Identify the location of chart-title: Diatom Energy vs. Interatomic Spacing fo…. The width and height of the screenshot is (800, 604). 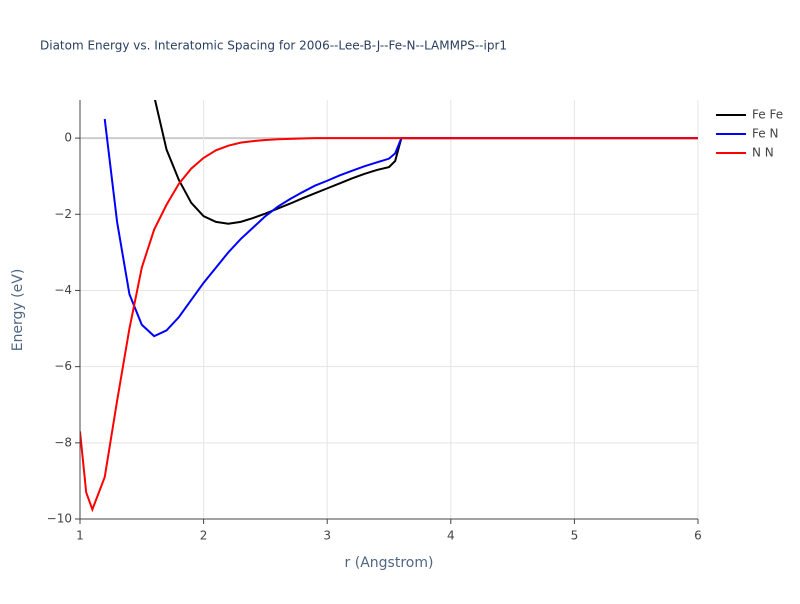
(273, 46).